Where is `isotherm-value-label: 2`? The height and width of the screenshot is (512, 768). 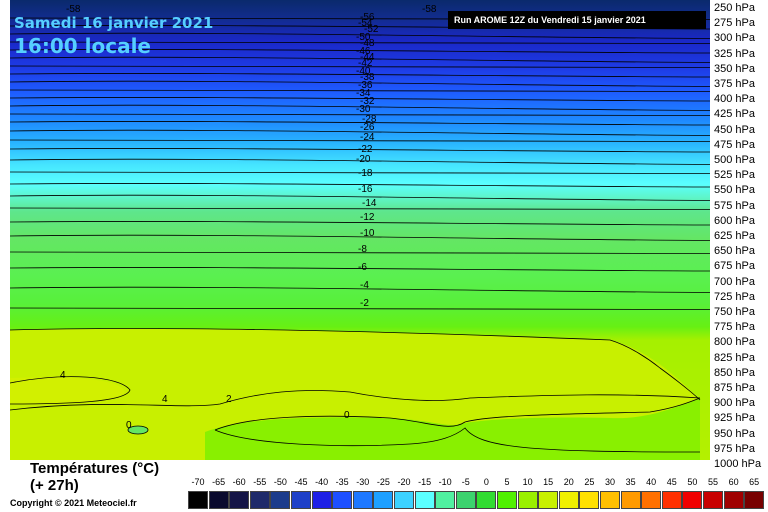 isotherm-value-label: 2 is located at coordinates (229, 399).